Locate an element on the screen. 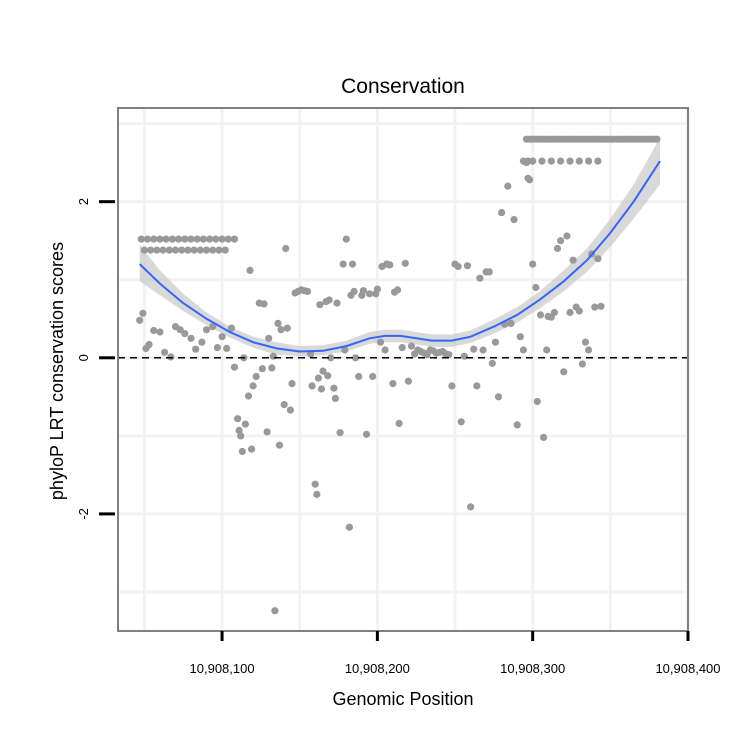 Image resolution: width=750 pixels, height=755 pixels. x-tick-label: 10,908,400 is located at coordinates (687, 668).